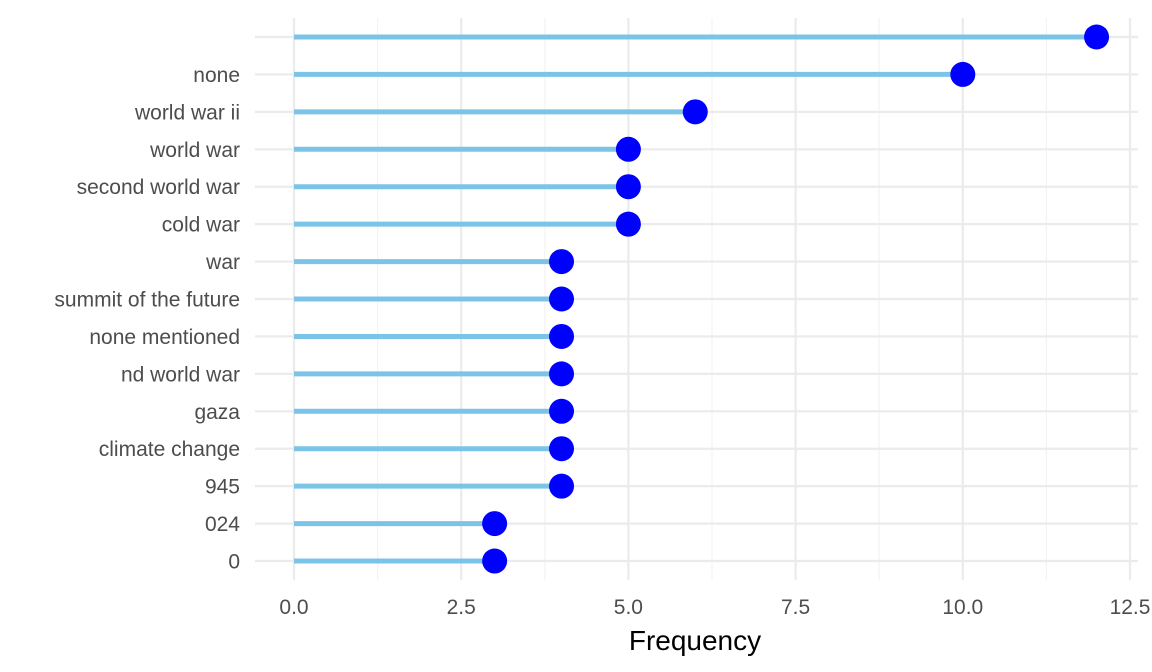 The image size is (1152, 672). I want to click on x-axis-title: Frequency, so click(695, 640).